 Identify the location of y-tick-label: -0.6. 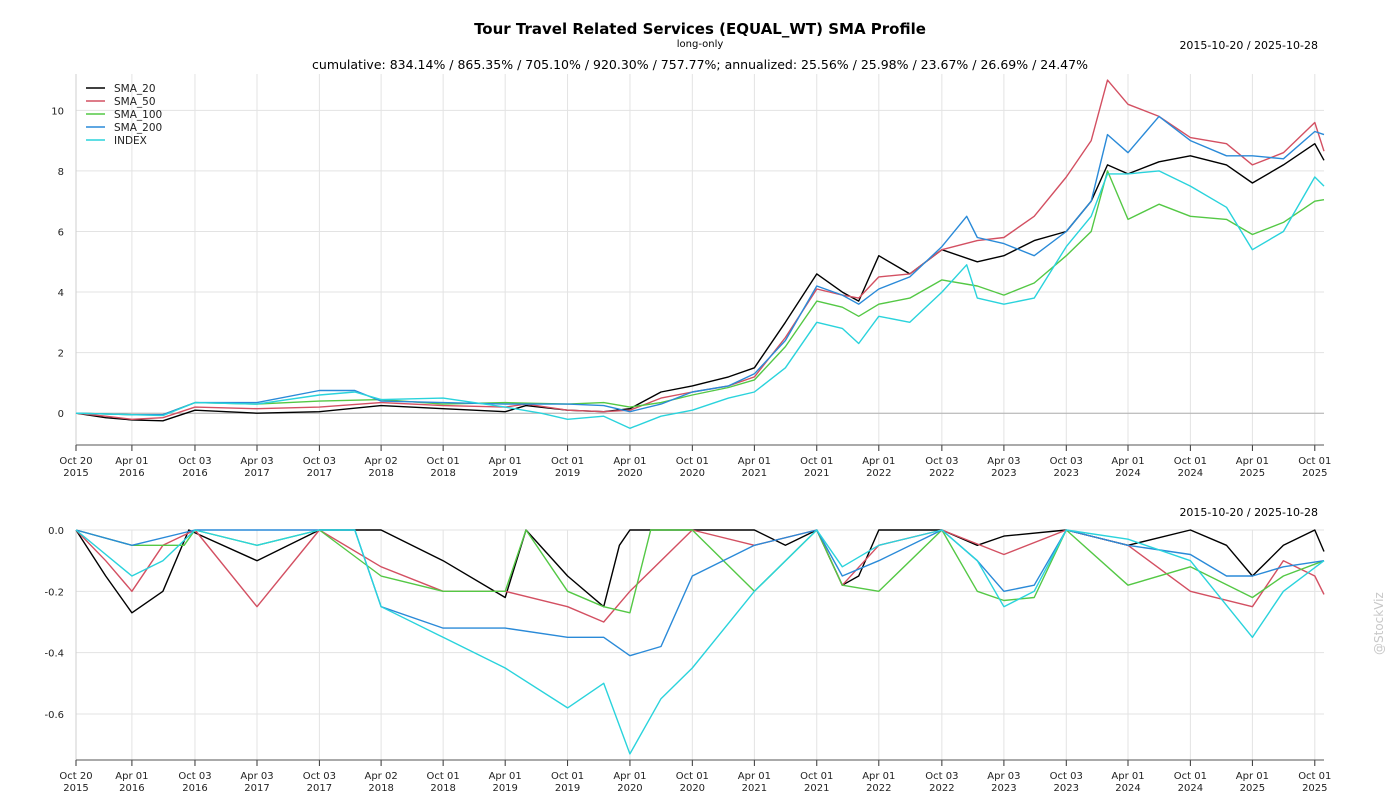
(54, 715).